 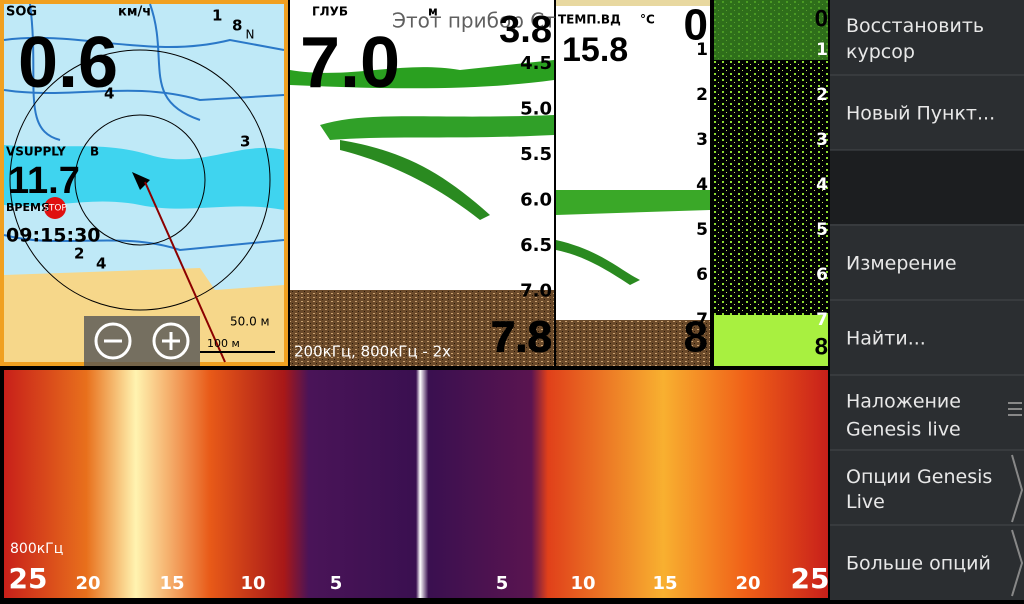 I want to click on bottom-depth: 7.8, so click(x=521, y=337).